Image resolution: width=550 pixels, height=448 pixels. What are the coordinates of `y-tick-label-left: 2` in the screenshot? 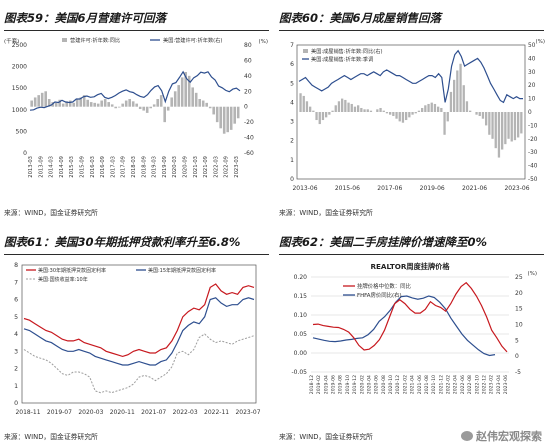 It's located at (292, 141).